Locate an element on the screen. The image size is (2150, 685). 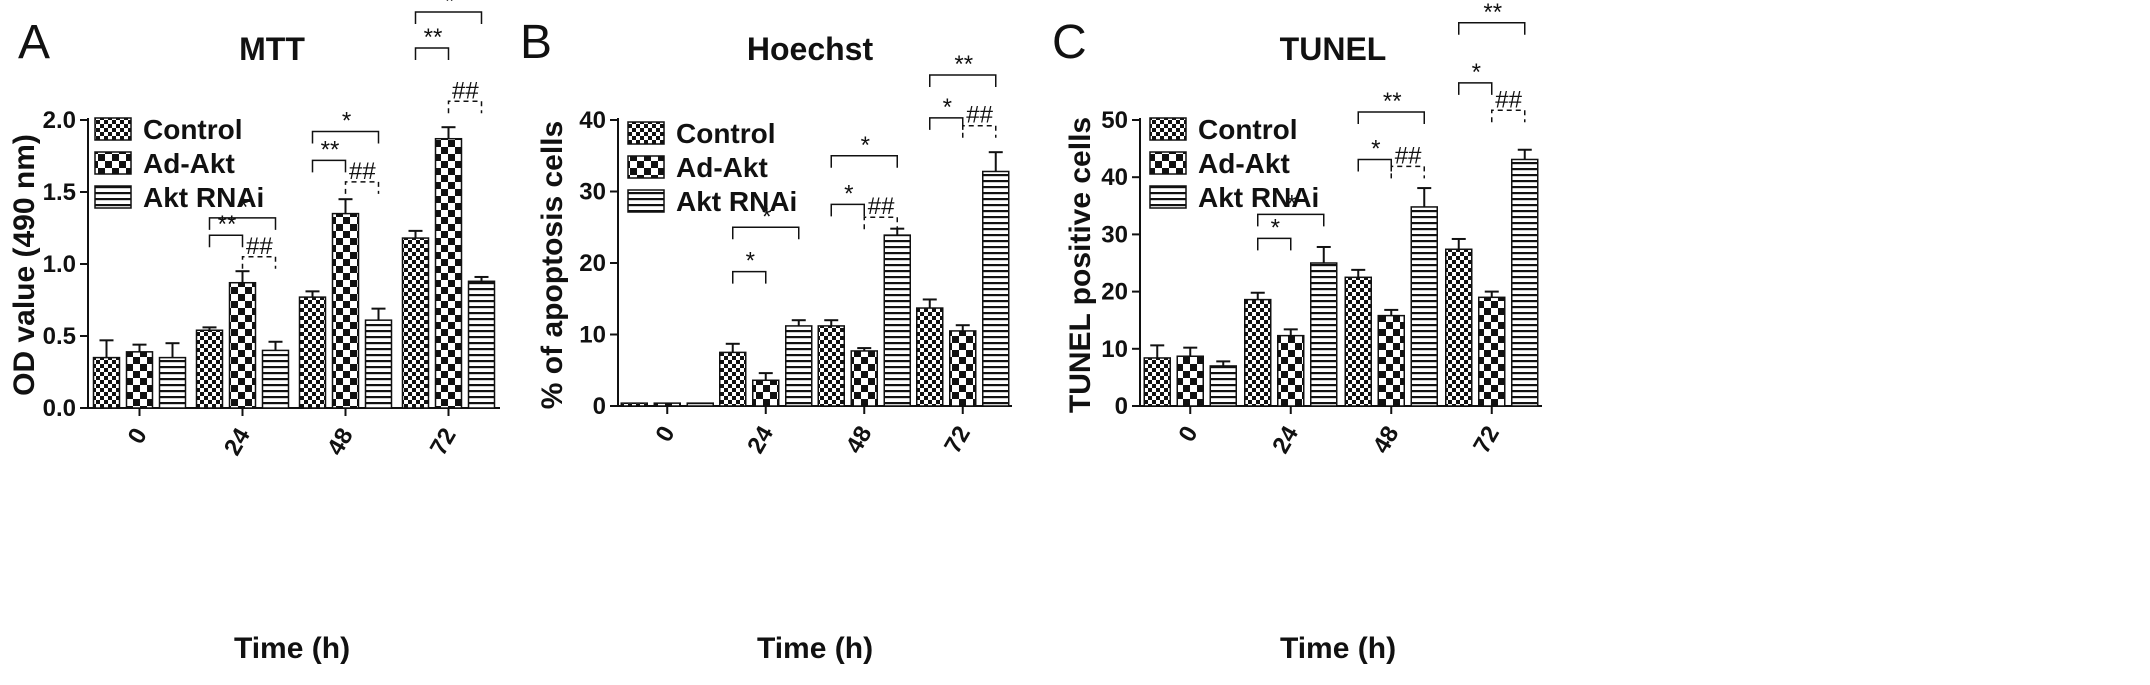
y-tick-label: 2.0 is located at coordinates (59, 120).